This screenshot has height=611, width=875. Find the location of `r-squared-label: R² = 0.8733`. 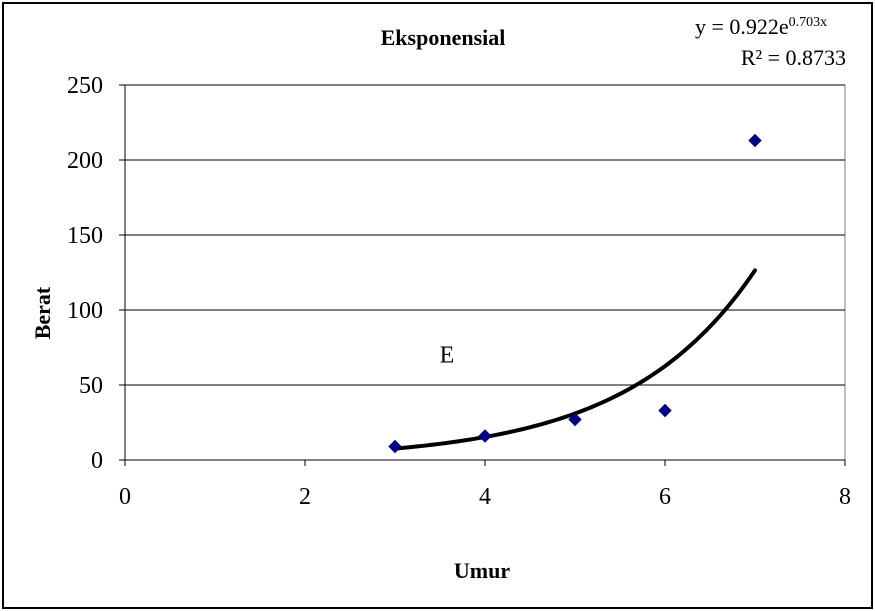

r-squared-label: R² = 0.8733 is located at coordinates (793, 57).